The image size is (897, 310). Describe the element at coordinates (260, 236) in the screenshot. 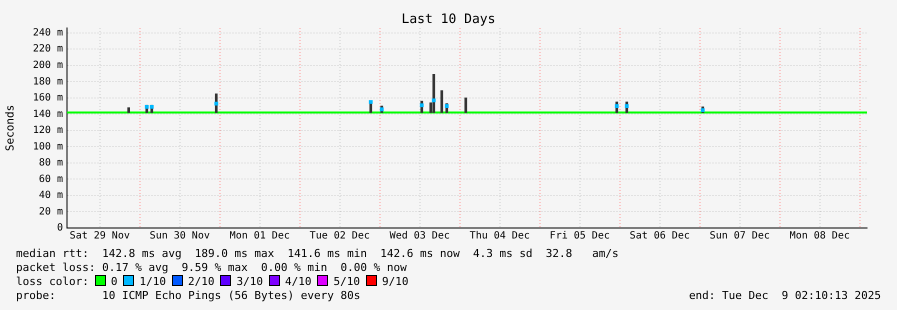

I see `x-tick-label: Mon 01 Dec` at that location.